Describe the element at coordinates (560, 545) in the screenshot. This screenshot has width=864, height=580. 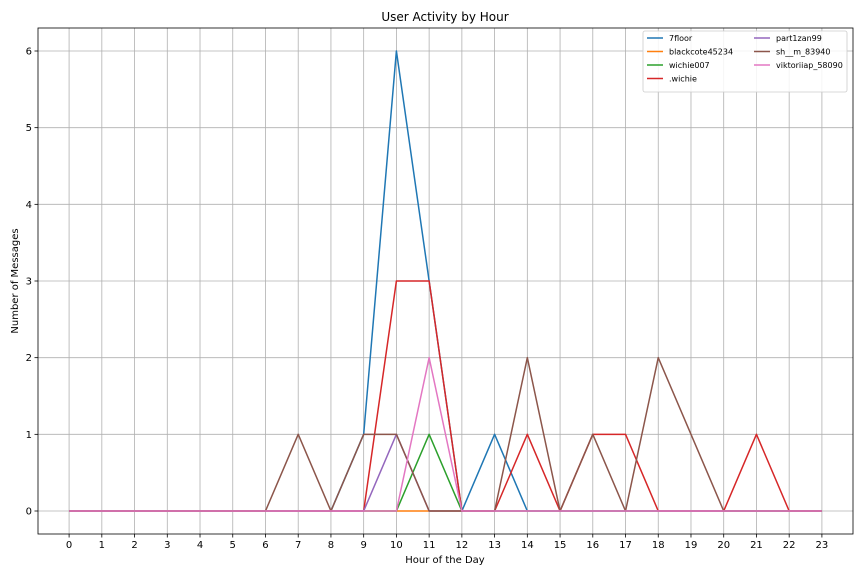
I see `x-tick-label: 15` at that location.